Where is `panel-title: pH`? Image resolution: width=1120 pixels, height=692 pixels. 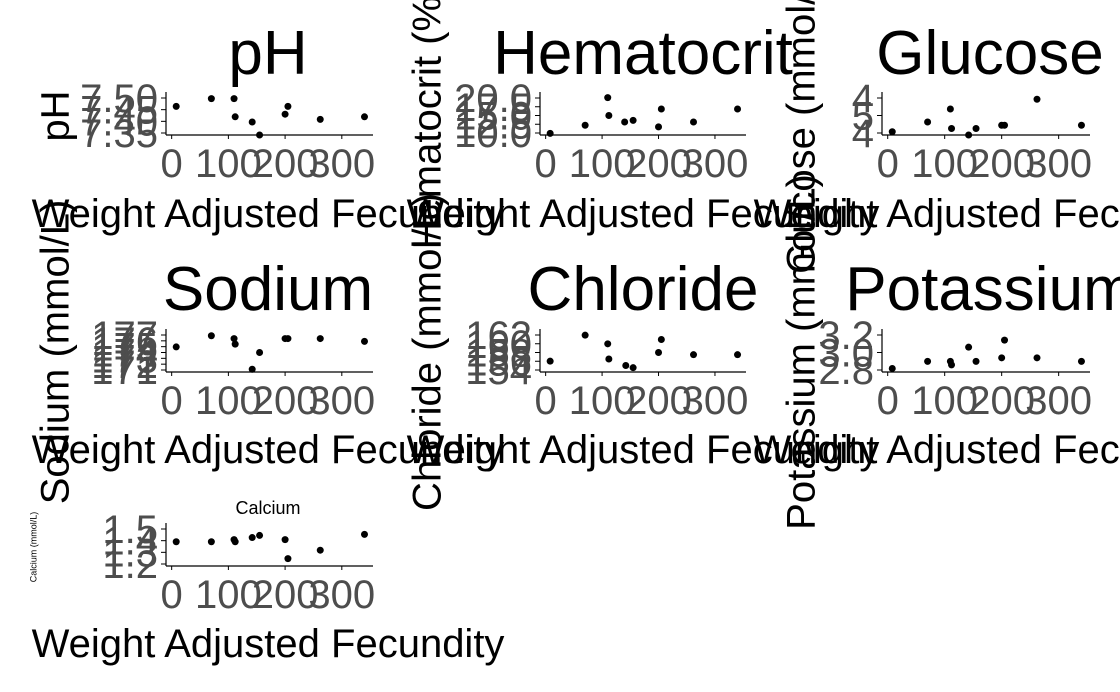 panel-title: pH is located at coordinates (267, 53).